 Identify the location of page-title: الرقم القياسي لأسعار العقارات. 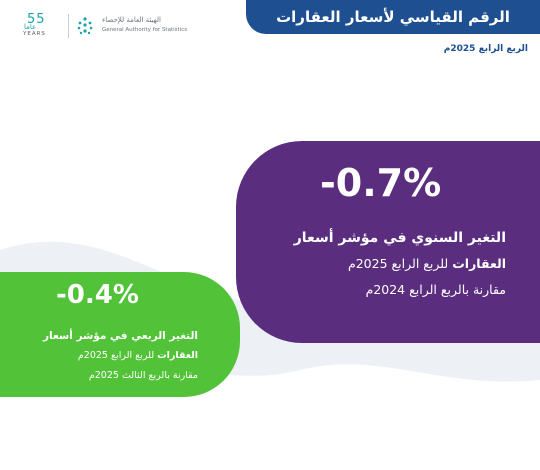
(393, 17).